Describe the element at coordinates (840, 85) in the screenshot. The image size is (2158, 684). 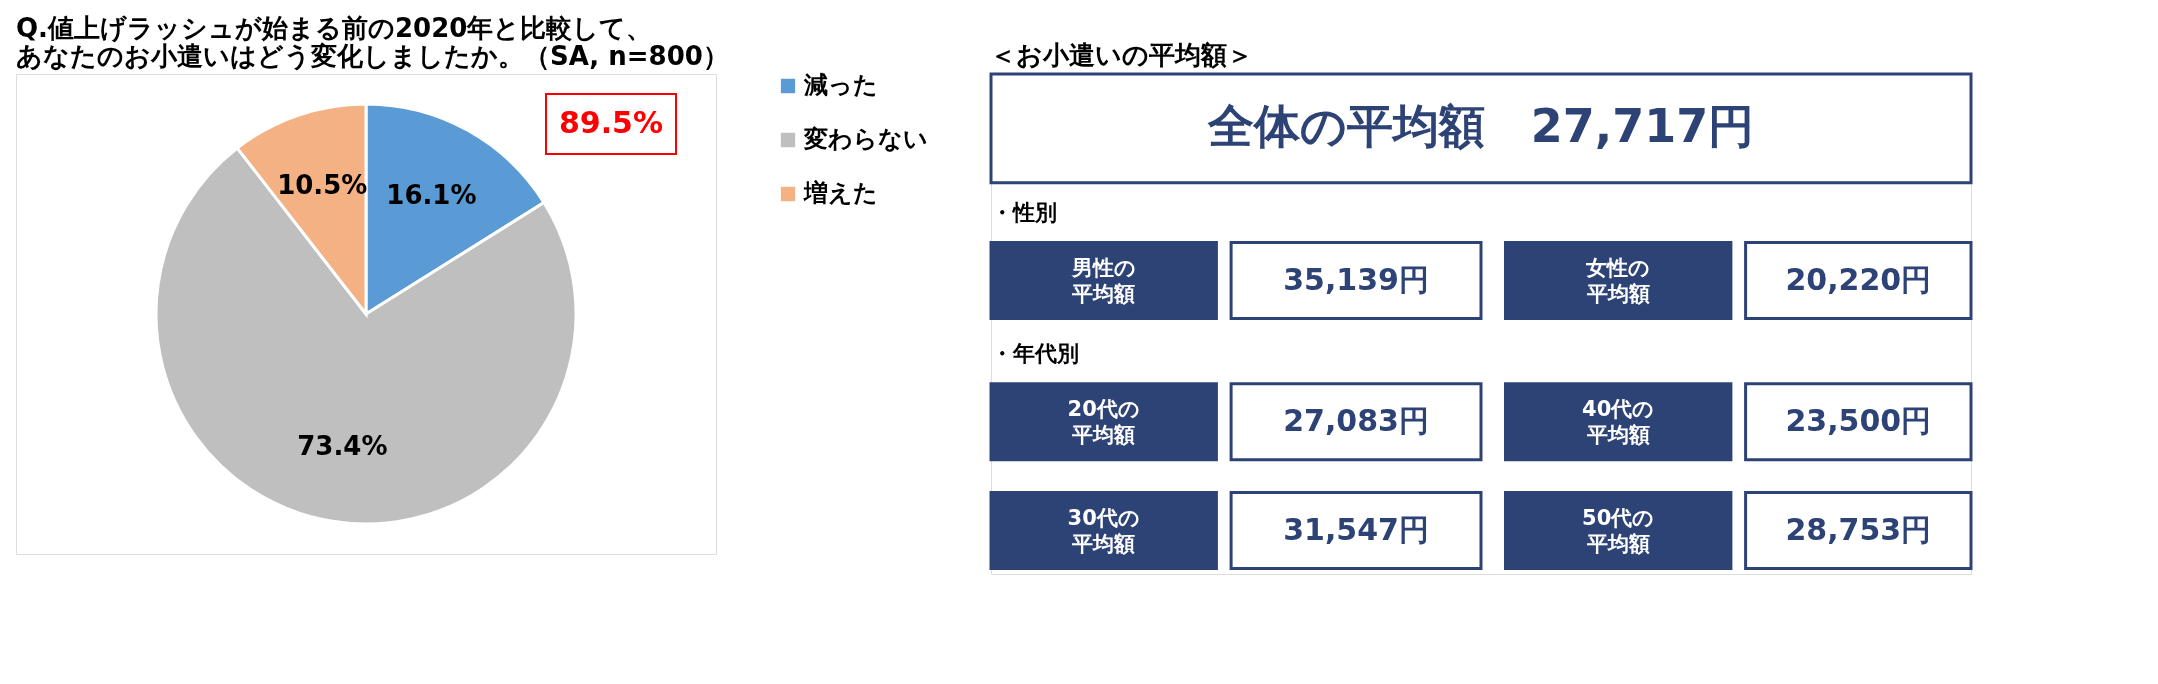
I see `legend-label: 減った` at that location.